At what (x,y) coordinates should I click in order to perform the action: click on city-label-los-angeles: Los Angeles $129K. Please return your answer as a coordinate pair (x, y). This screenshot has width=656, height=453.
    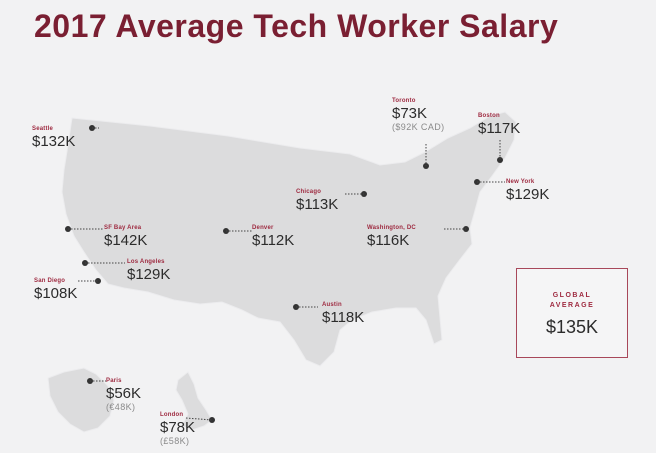
    Looking at the image, I should click on (148, 271).